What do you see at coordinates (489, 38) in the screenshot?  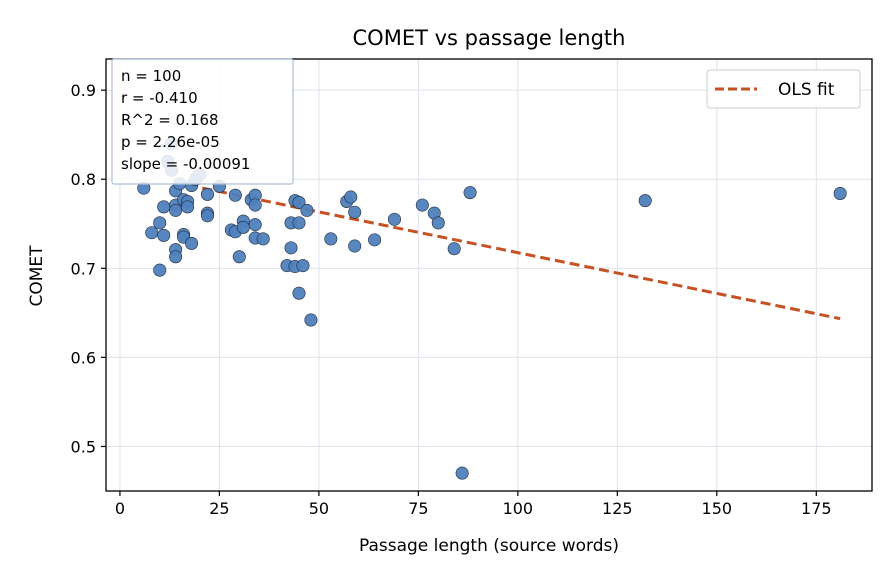 I see `chart-title: COMET vs passage length` at bounding box center [489, 38].